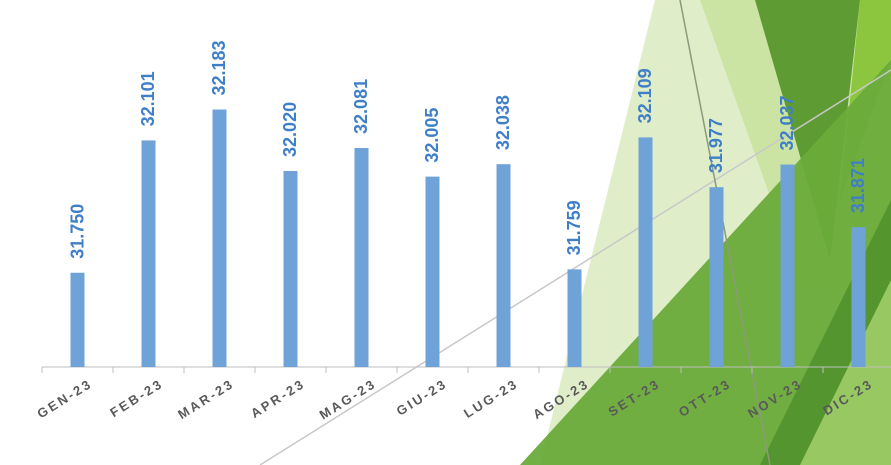  What do you see at coordinates (148, 98) in the screenshot?
I see `value-label: 32.101` at bounding box center [148, 98].